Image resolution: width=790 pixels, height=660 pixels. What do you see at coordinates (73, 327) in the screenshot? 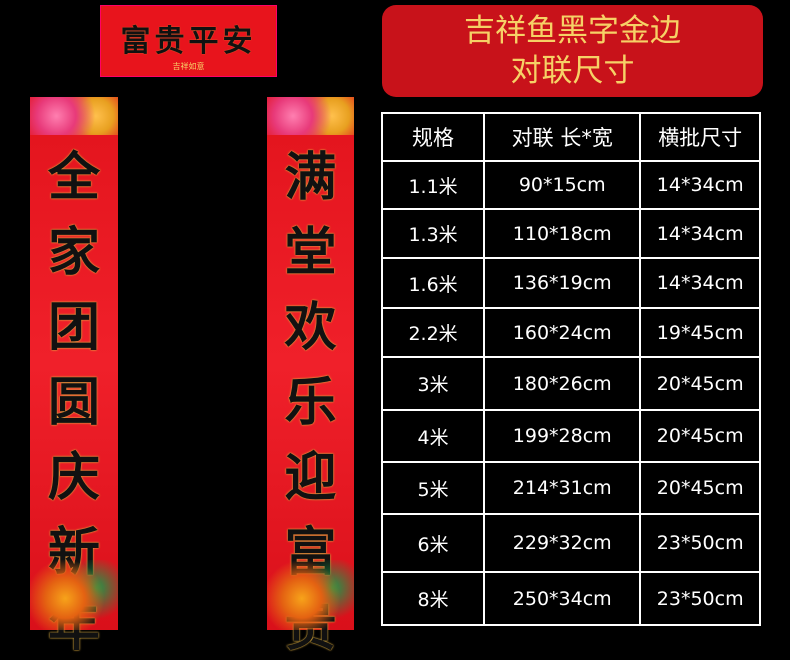
I see `couplet-character: 团` at bounding box center [73, 327].